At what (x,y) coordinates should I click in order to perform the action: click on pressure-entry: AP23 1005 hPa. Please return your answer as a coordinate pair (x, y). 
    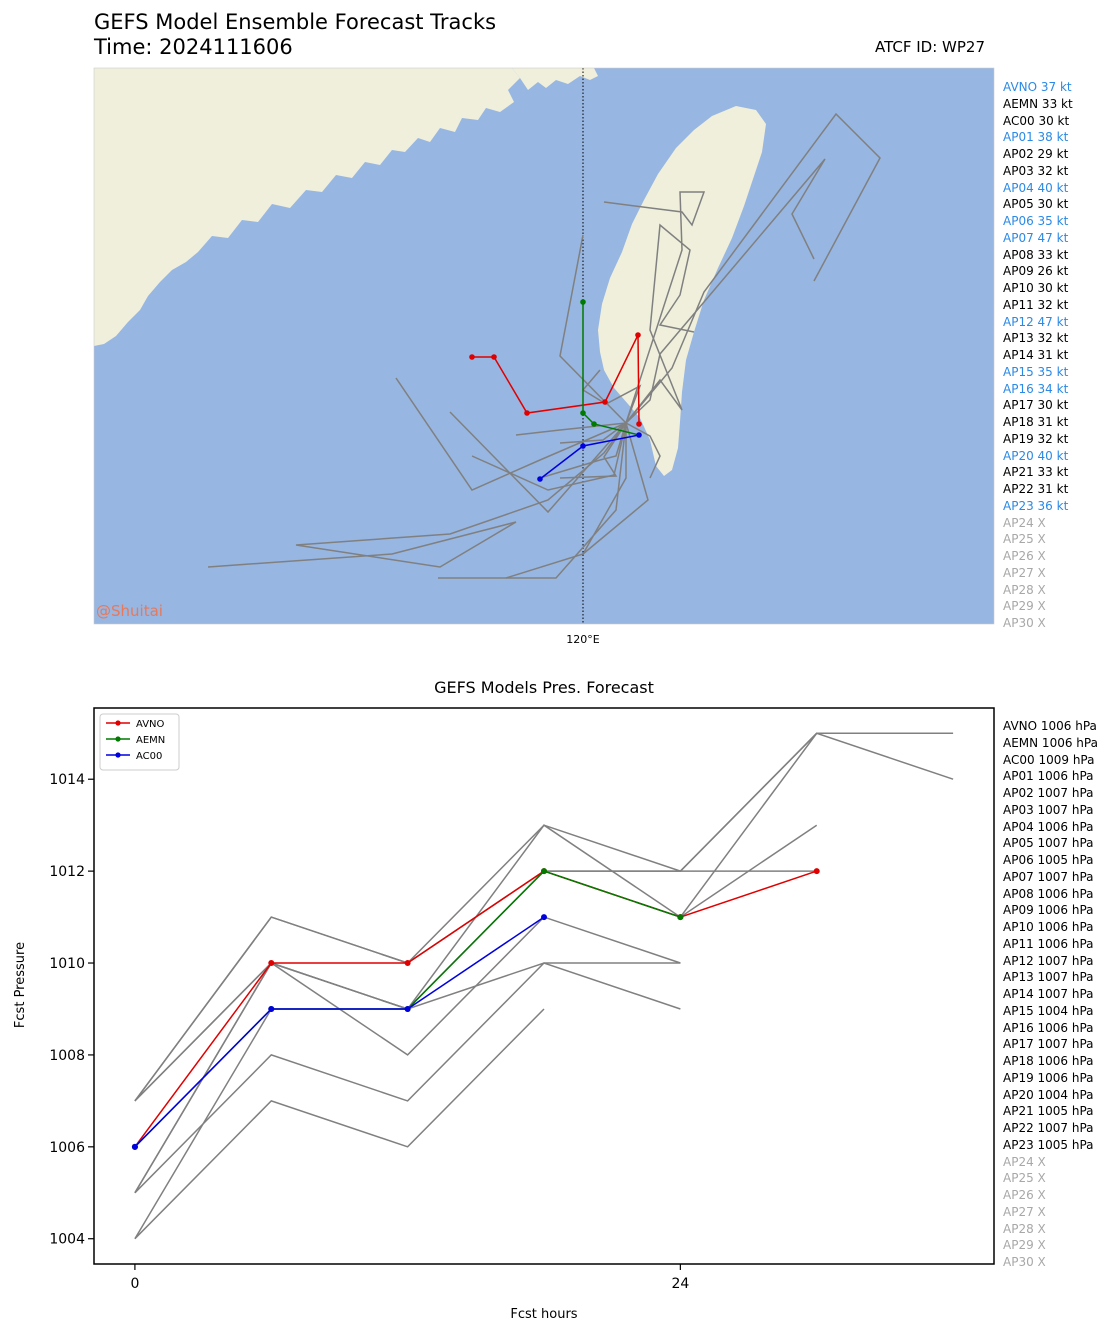
    Looking at the image, I should click on (1048, 1144).